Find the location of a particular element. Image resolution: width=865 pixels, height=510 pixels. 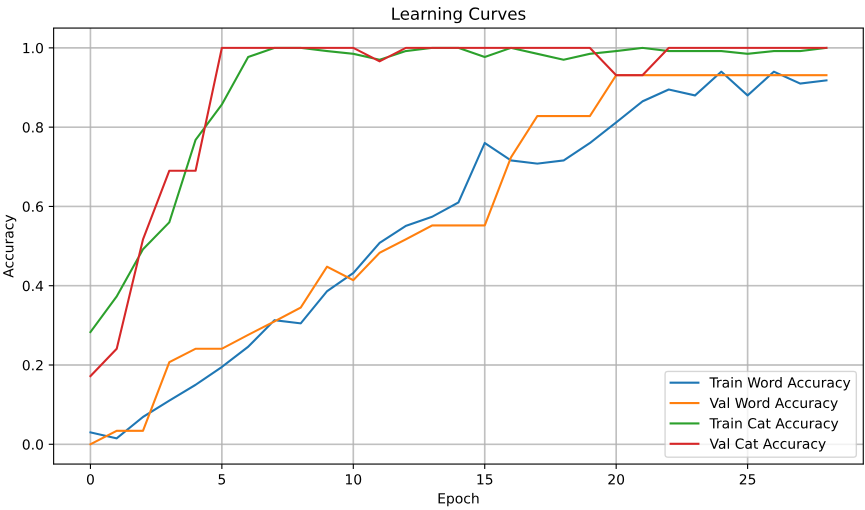

x-axis-title: Epoch is located at coordinates (458, 499).